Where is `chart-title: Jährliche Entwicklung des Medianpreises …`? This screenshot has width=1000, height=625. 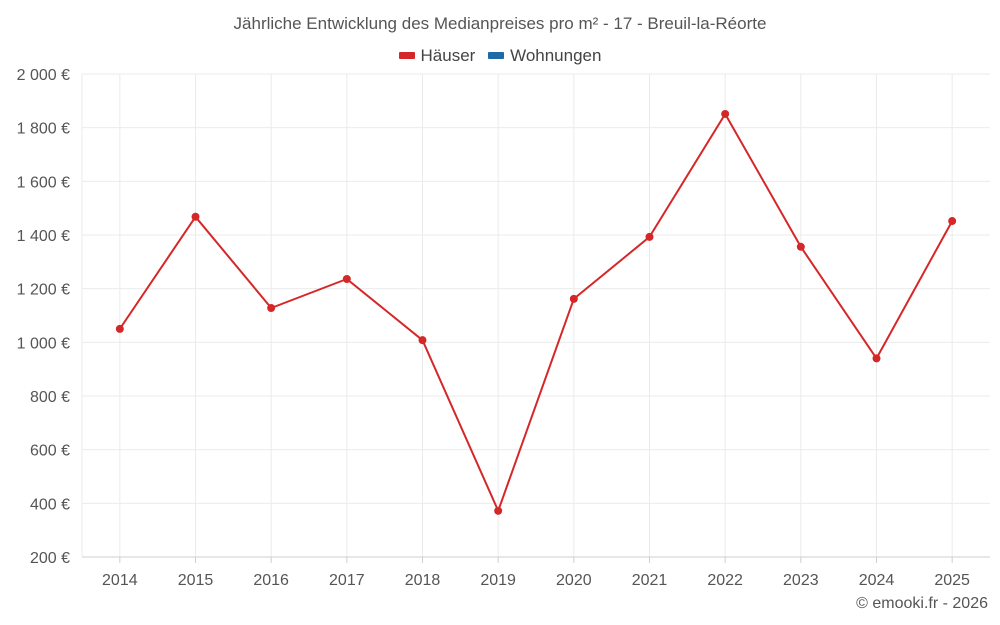
chart-title: Jährliche Entwicklung des Medianpreises … is located at coordinates (500, 23).